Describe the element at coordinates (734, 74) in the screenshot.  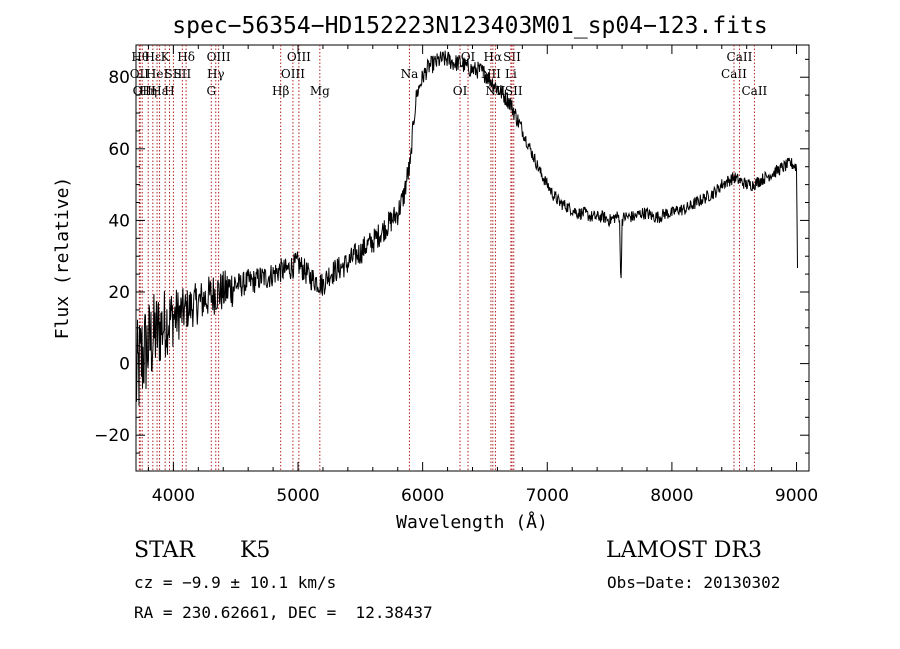
I see `line-marker-label-28: CaII` at that location.